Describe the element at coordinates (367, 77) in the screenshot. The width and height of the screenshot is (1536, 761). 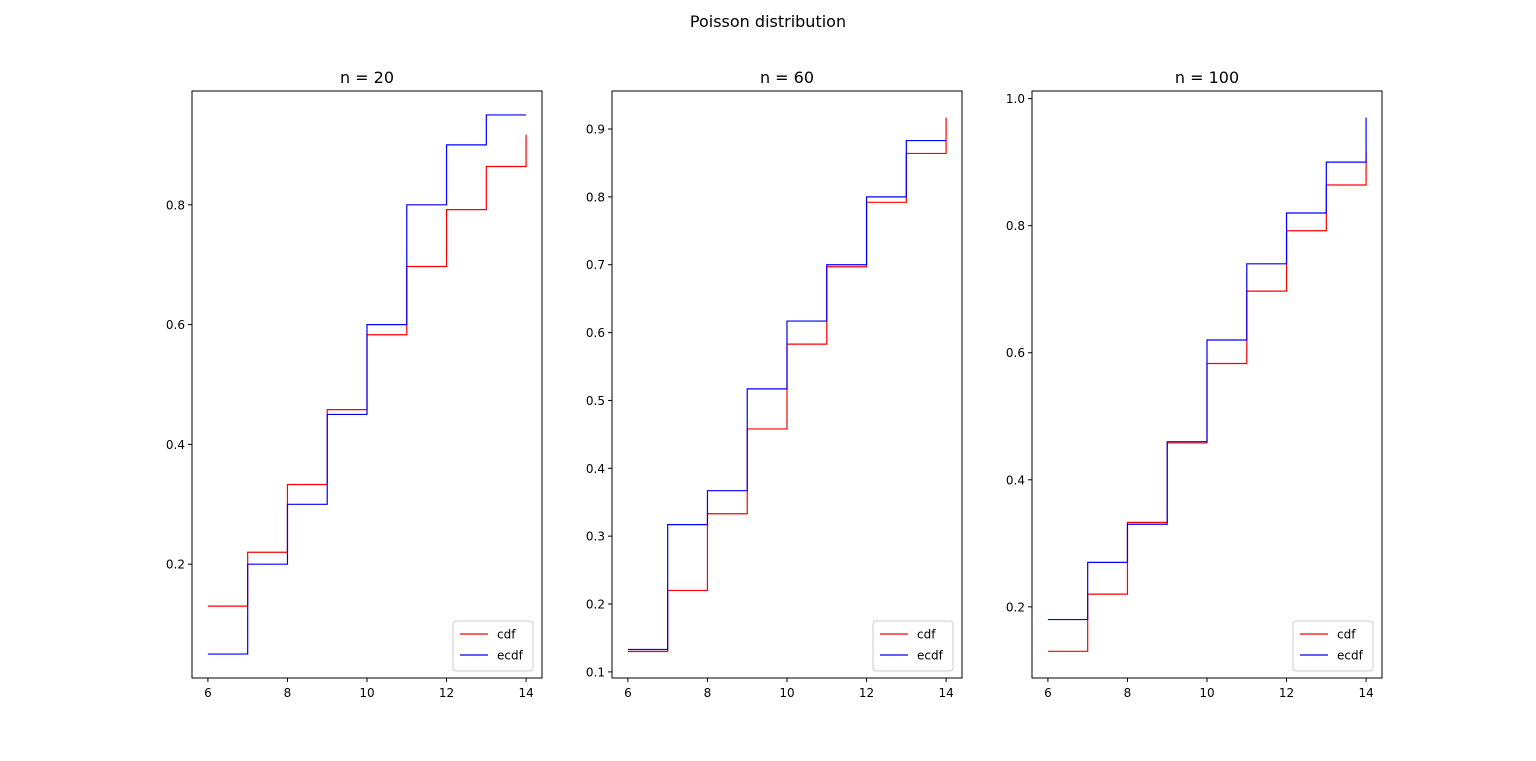
I see `subplot-title: n = 20` at that location.